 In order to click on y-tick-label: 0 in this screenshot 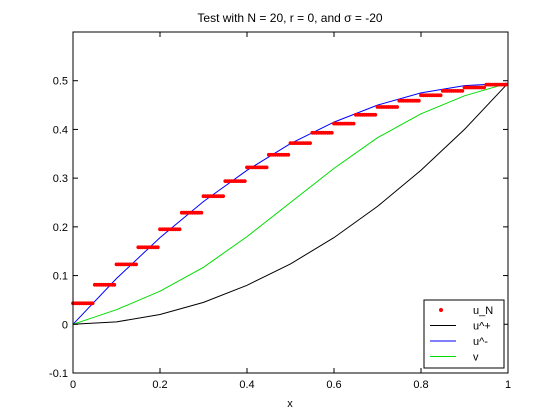, I will do `click(65, 325)`.